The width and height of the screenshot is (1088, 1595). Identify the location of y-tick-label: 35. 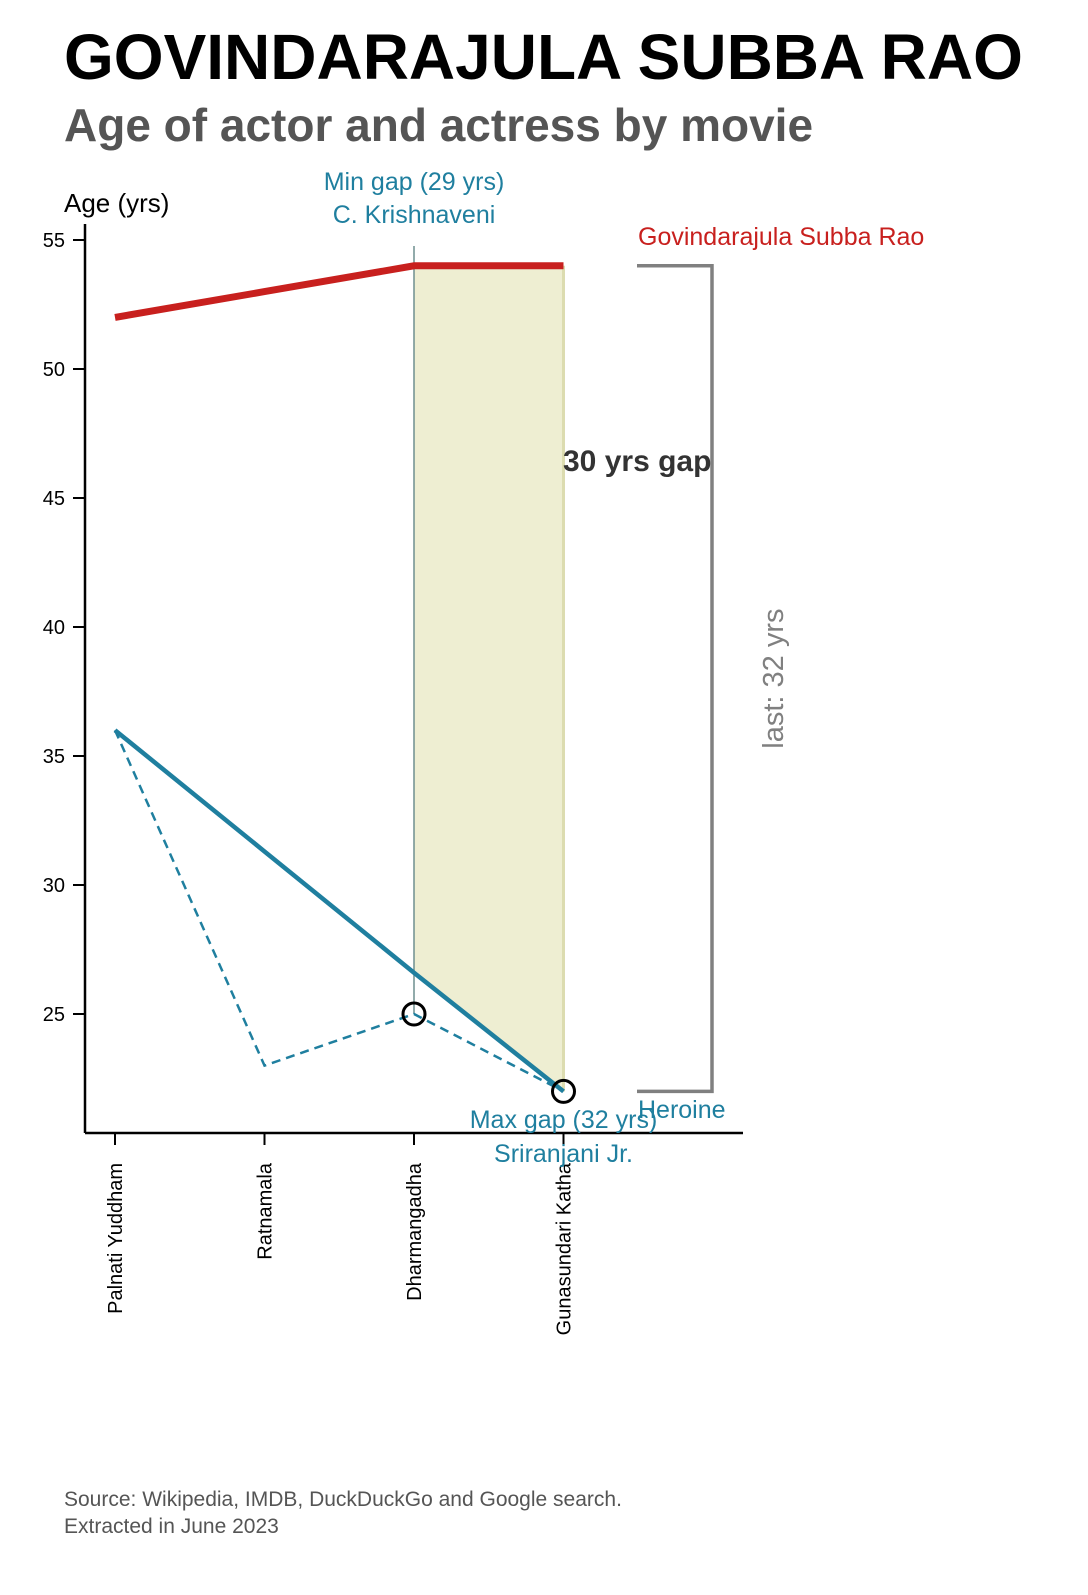
(54, 757).